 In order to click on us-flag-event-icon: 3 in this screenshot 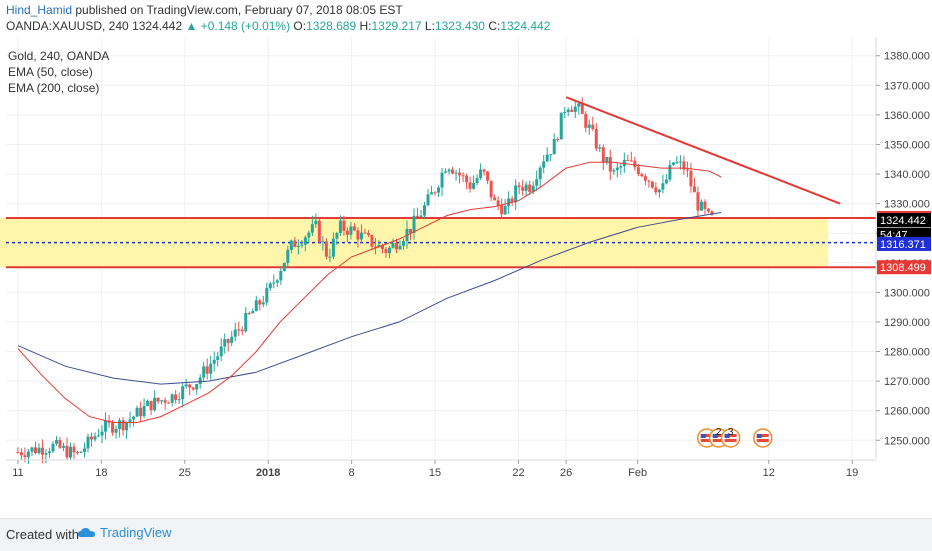, I will do `click(730, 437)`.